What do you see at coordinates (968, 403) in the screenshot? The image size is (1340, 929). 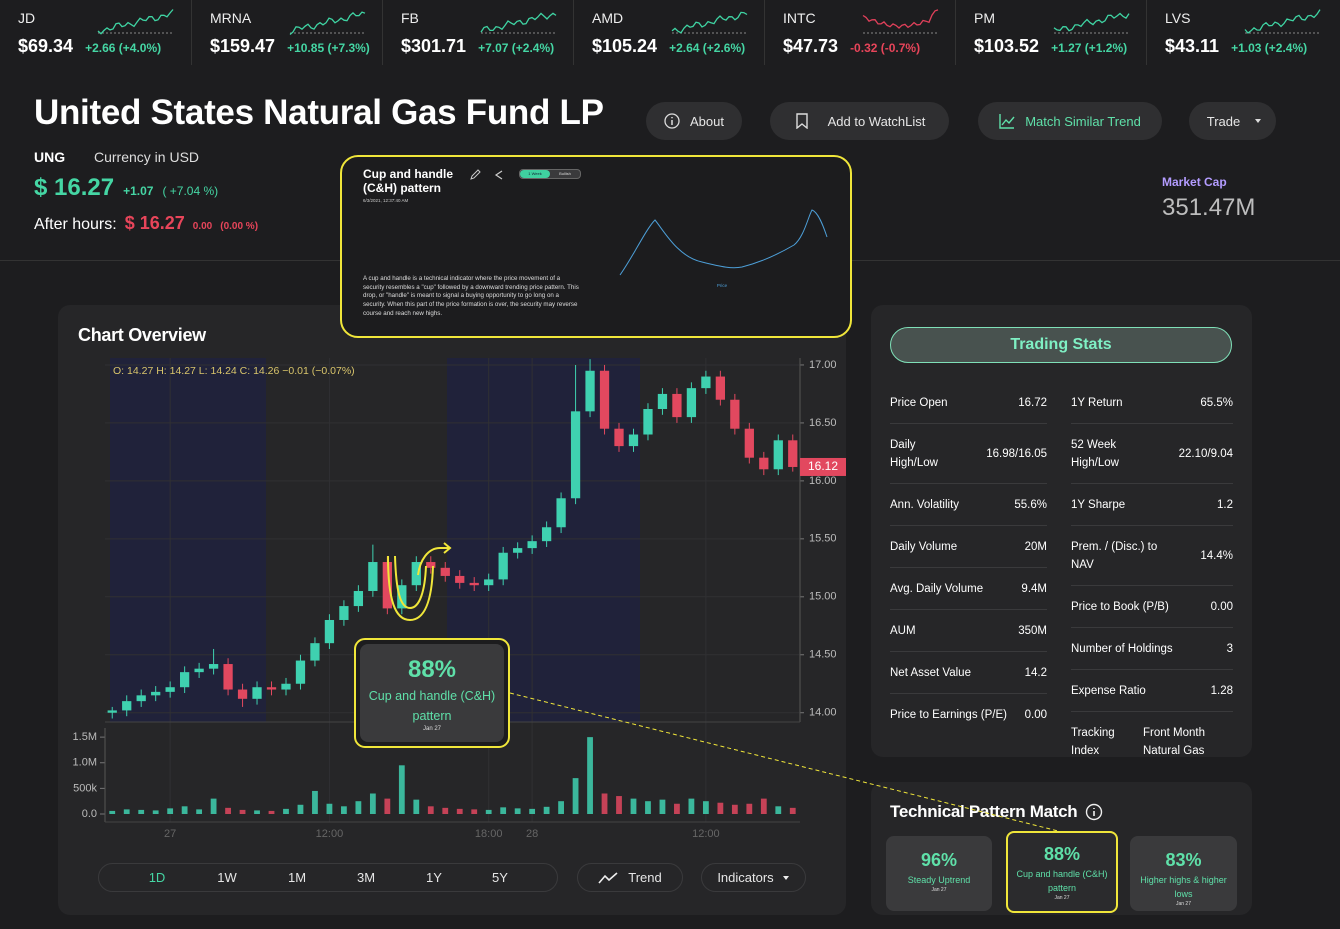 I see `stat-row: Price Open 16.72` at bounding box center [968, 403].